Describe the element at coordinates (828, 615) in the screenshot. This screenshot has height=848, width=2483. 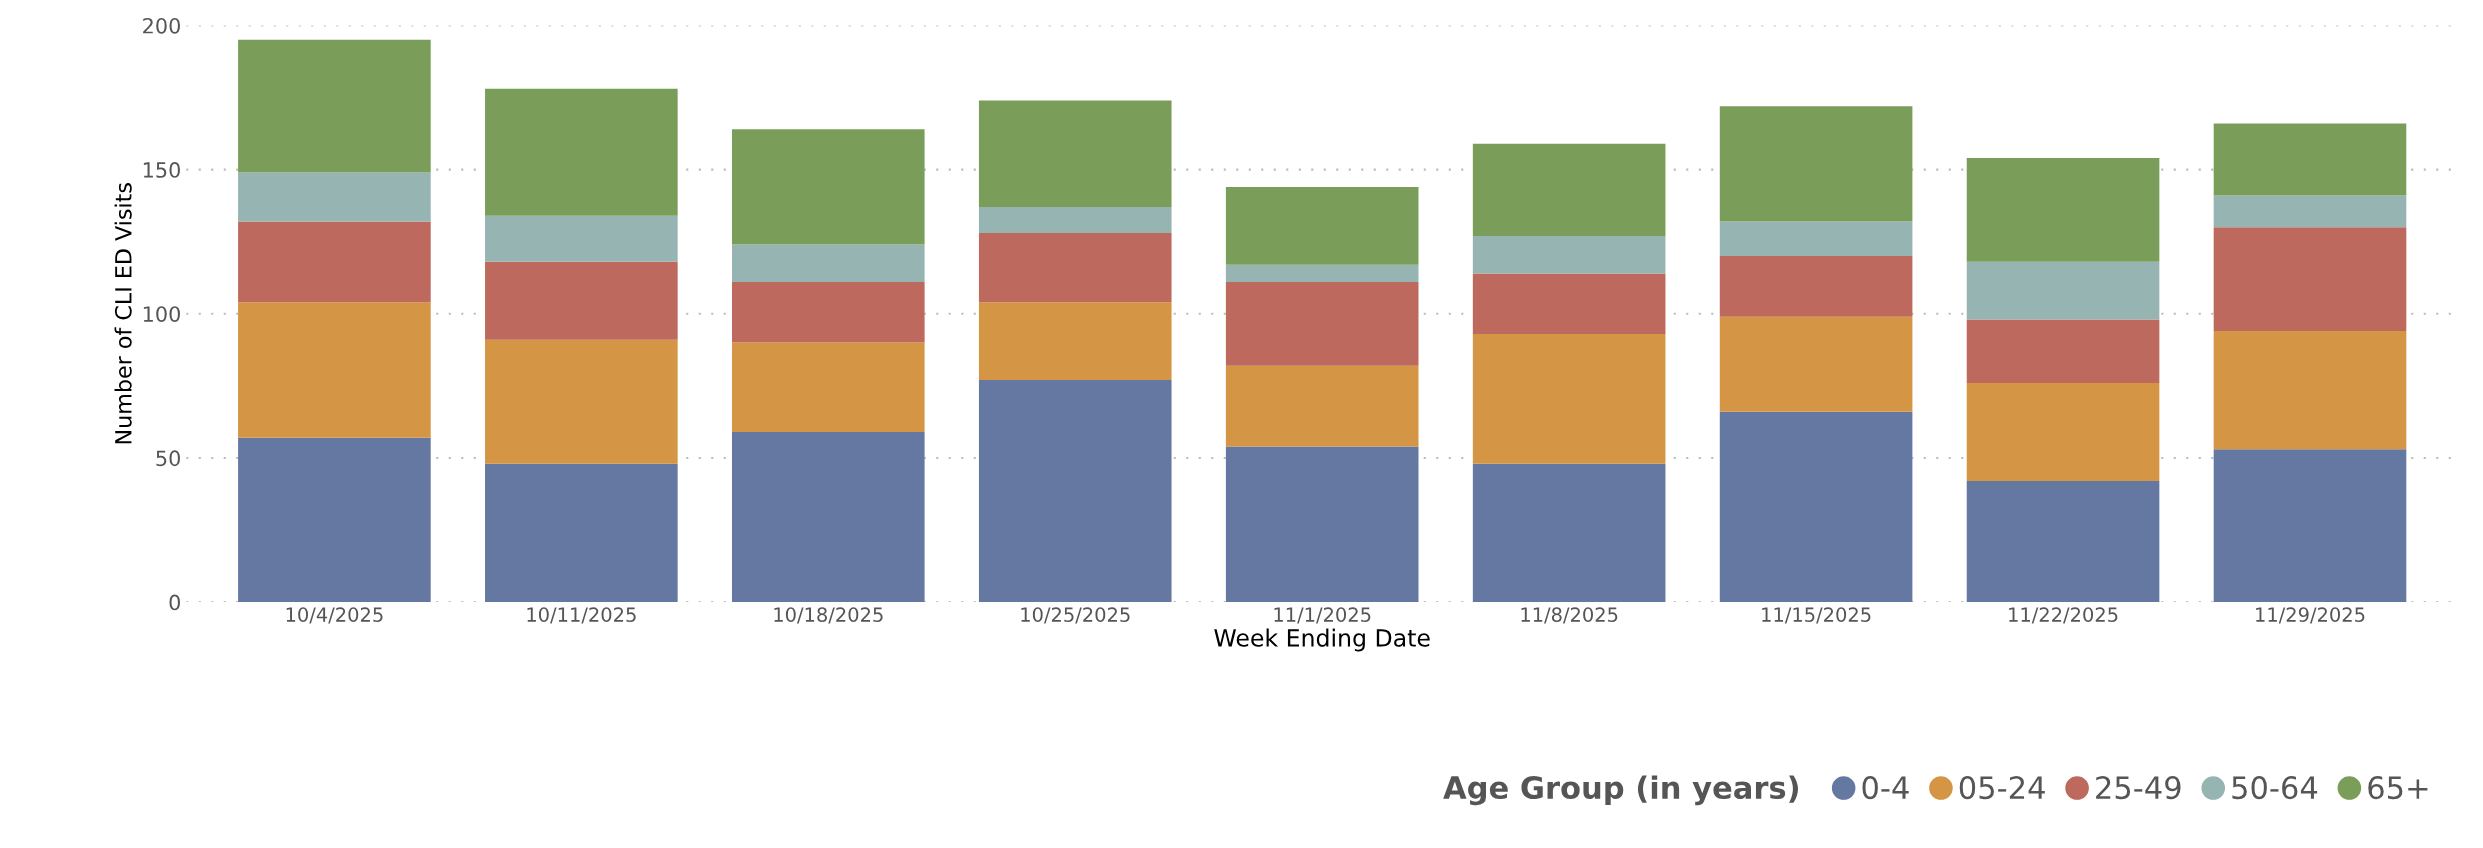
I see `x-tick-label: 10/18/2025` at that location.